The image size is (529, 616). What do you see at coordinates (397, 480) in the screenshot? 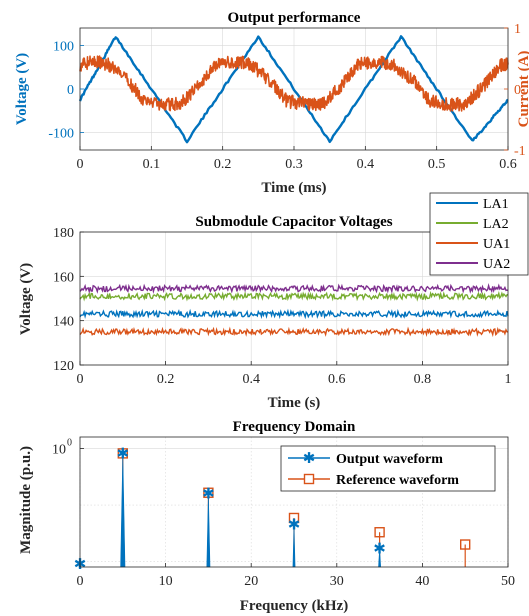
I see `legend-reference-label: Reference waveform` at bounding box center [397, 480].